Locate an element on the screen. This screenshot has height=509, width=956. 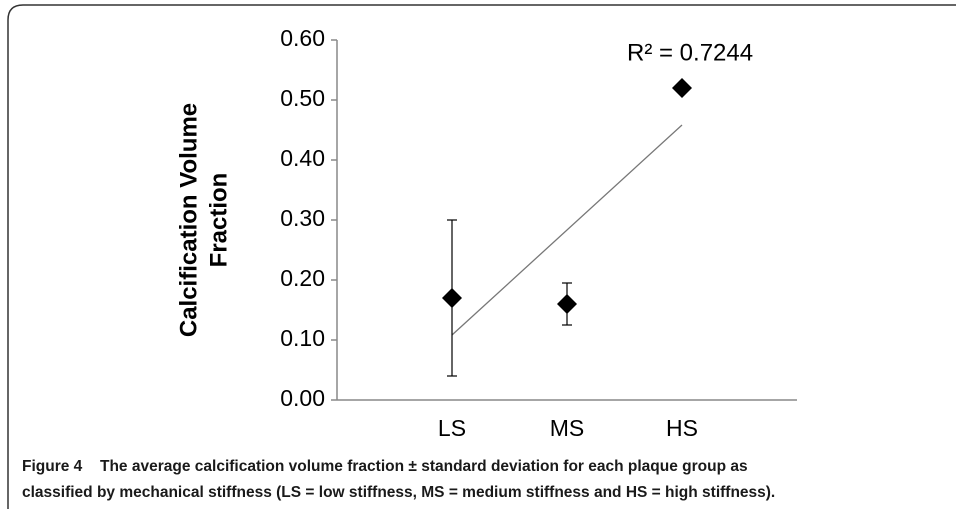
x-tick-label: MS is located at coordinates (567, 428).